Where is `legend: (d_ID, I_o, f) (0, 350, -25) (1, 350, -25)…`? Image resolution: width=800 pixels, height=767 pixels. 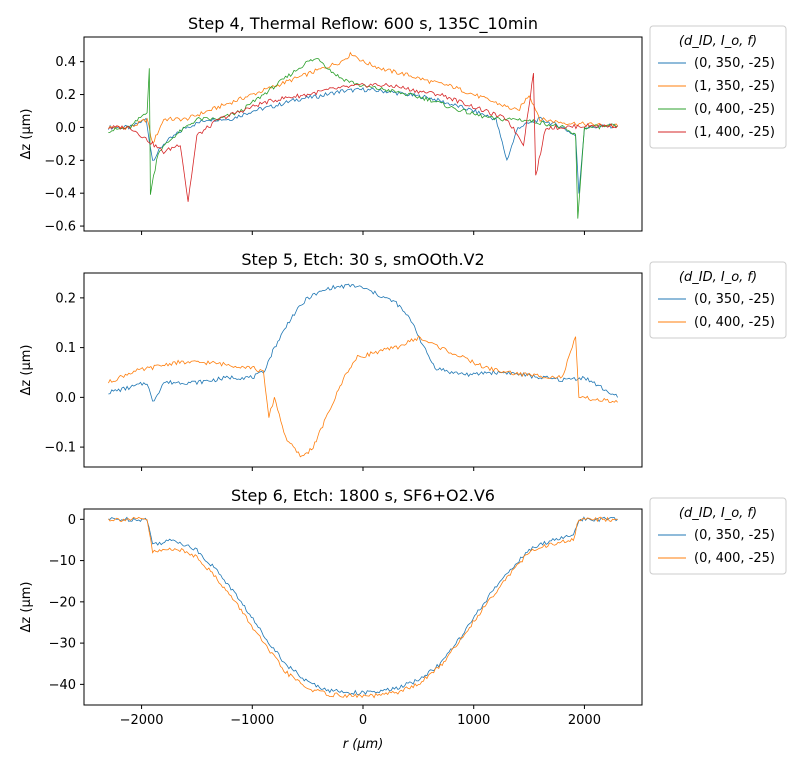 legend: (d_ID, I_o, f) (0, 350, -25) (1, 350, -25)… is located at coordinates (718, 87).